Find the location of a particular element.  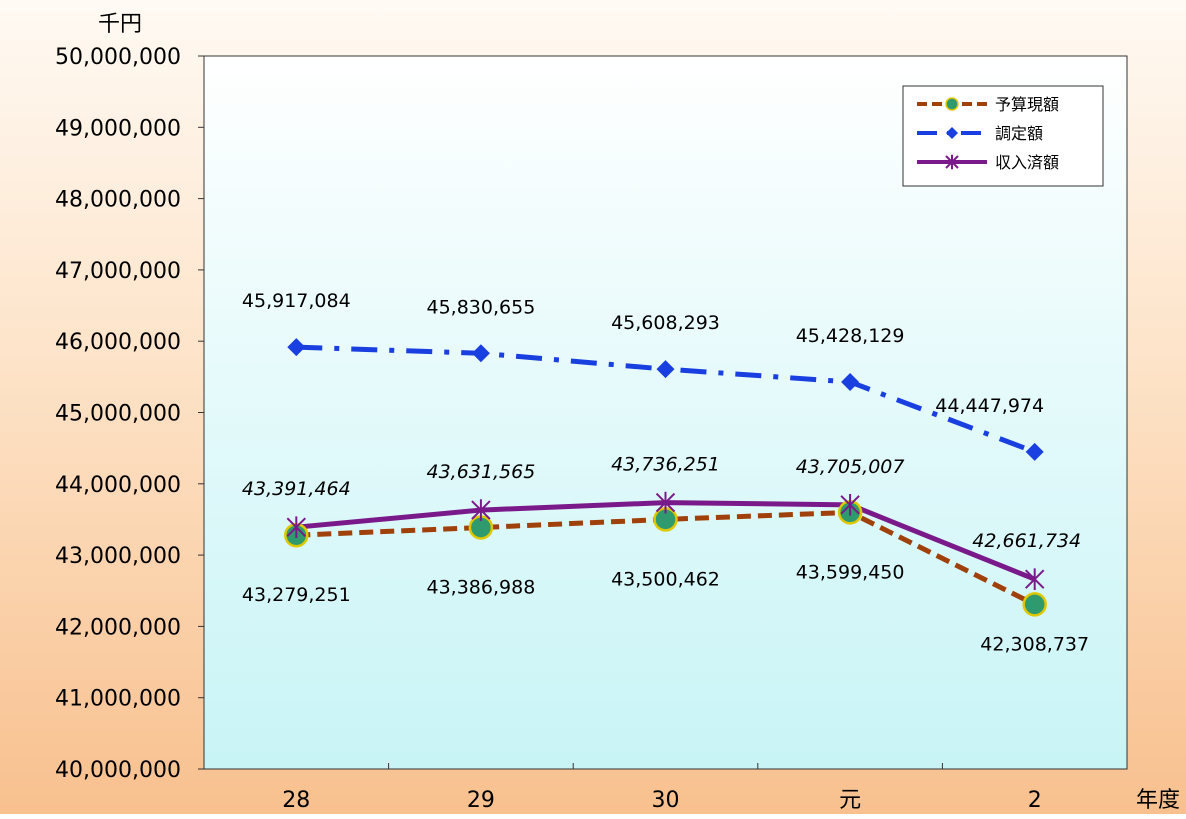

y-tick-label: 46,000,000 is located at coordinates (118, 342).